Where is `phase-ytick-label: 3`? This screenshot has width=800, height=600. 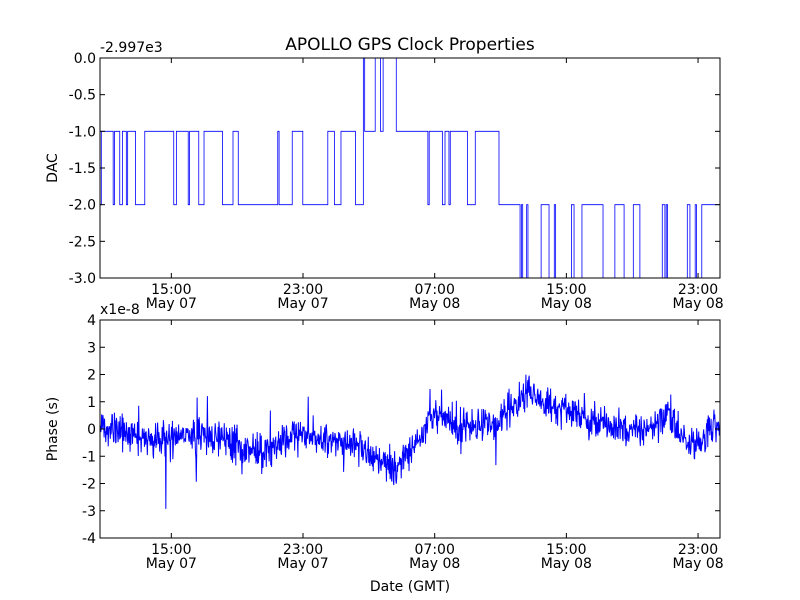 phase-ytick-label: 3 is located at coordinates (91, 348).